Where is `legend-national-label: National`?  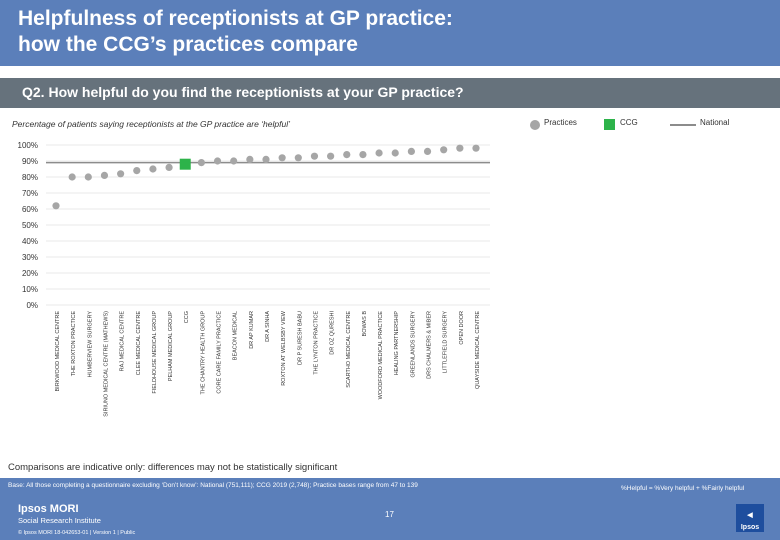 legend-national-label: National is located at coordinates (715, 122).